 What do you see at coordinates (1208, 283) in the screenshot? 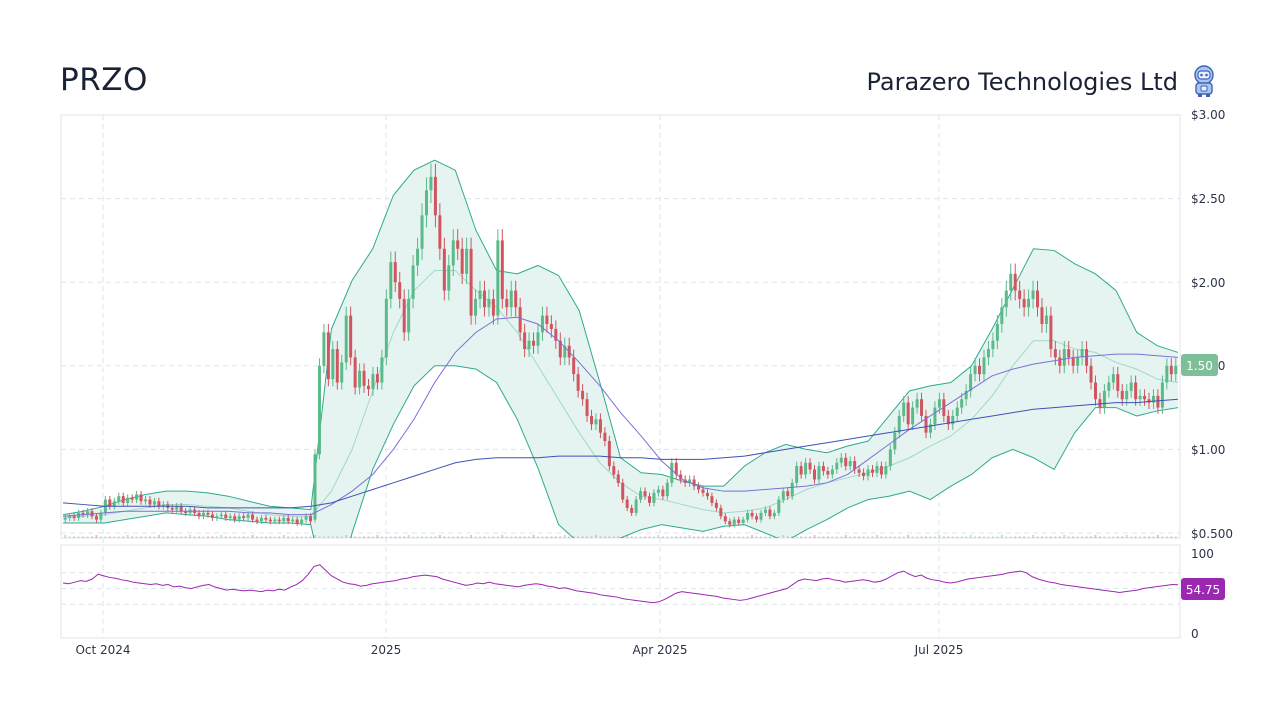
I see `price-tick-label: $2.00` at bounding box center [1208, 283].